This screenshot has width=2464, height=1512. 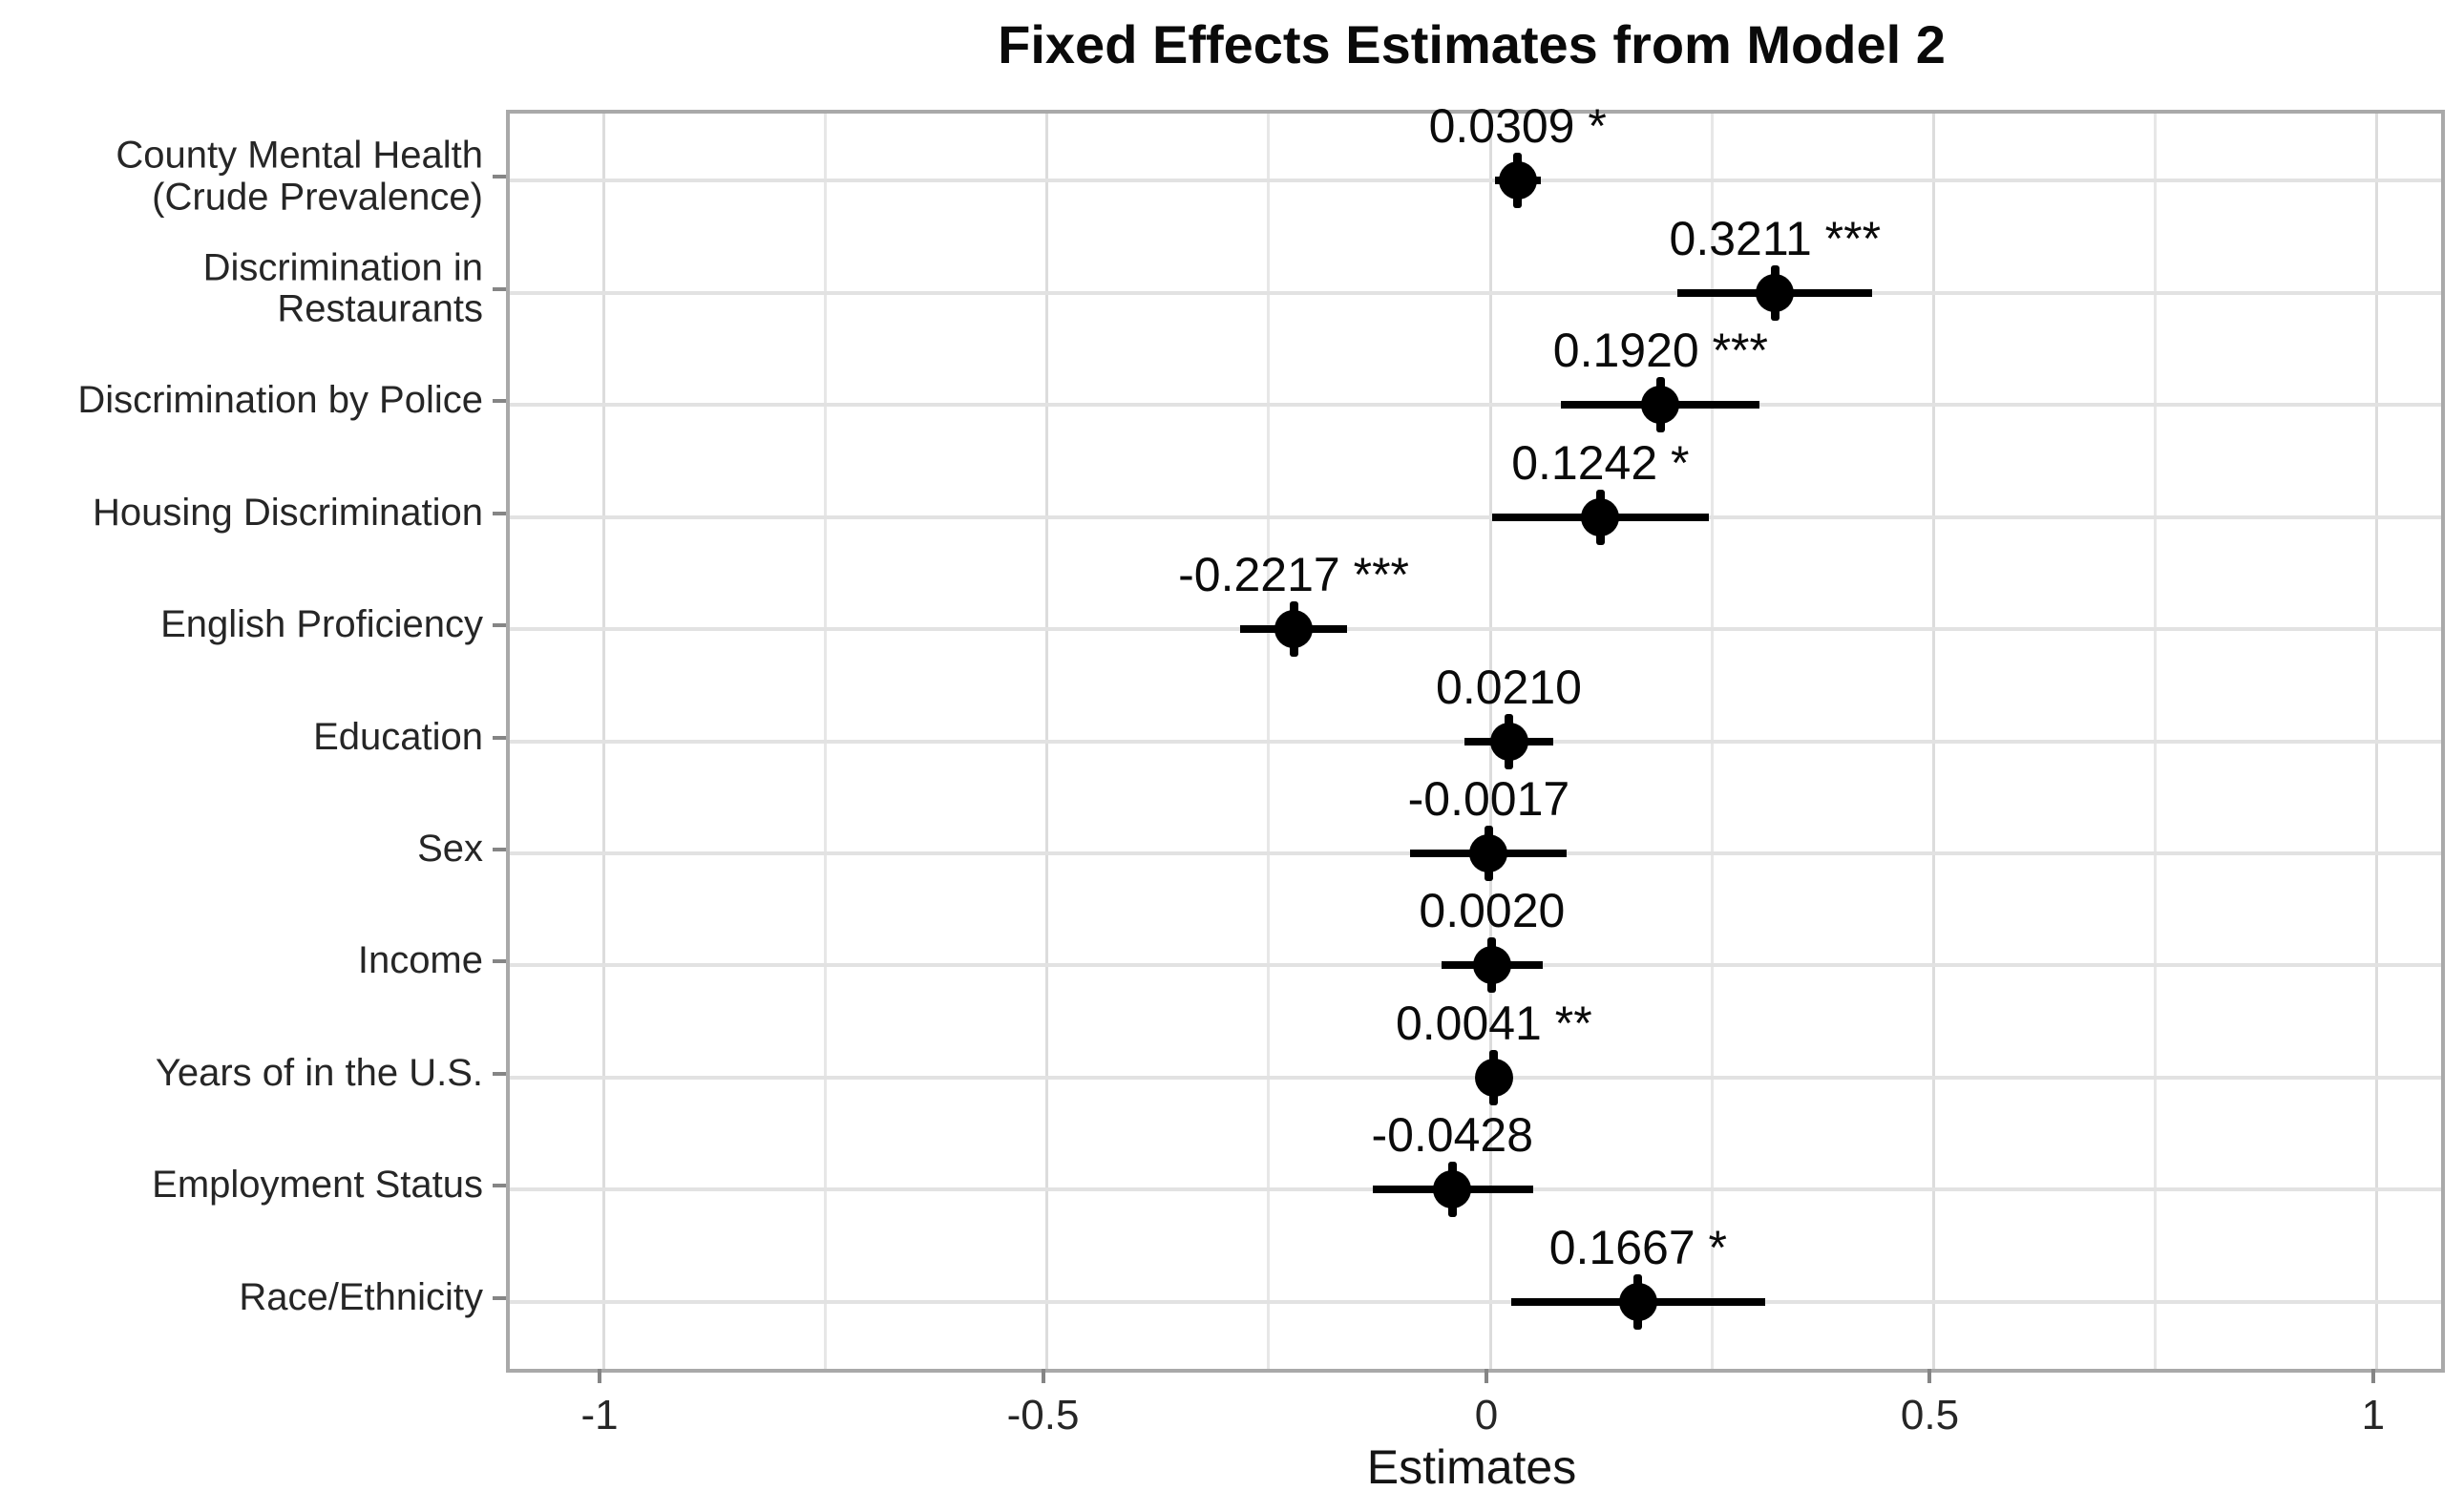 What do you see at coordinates (287, 512) in the screenshot?
I see `y-axis-category-label: Housing Discrimination` at bounding box center [287, 512].